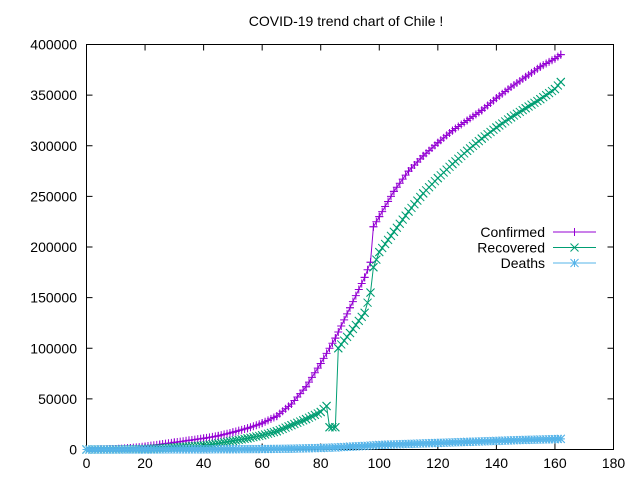 The width and height of the screenshot is (640, 480). I want to click on x-tick-label: 40, so click(204, 463).